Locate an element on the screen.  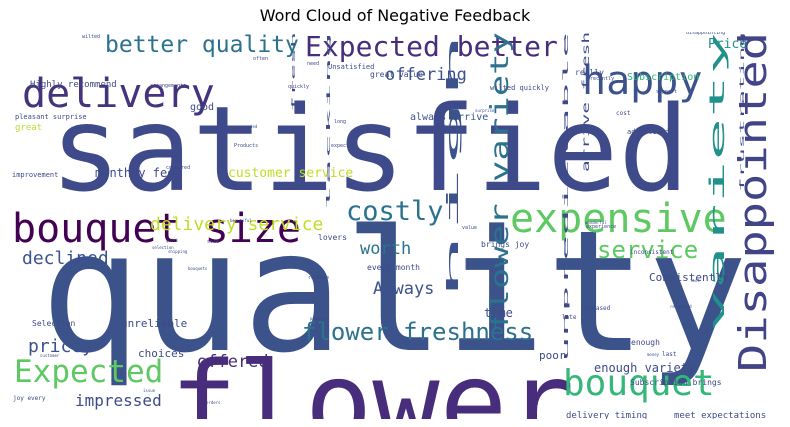
word-lovers: lovers is located at coordinates (332, 237).